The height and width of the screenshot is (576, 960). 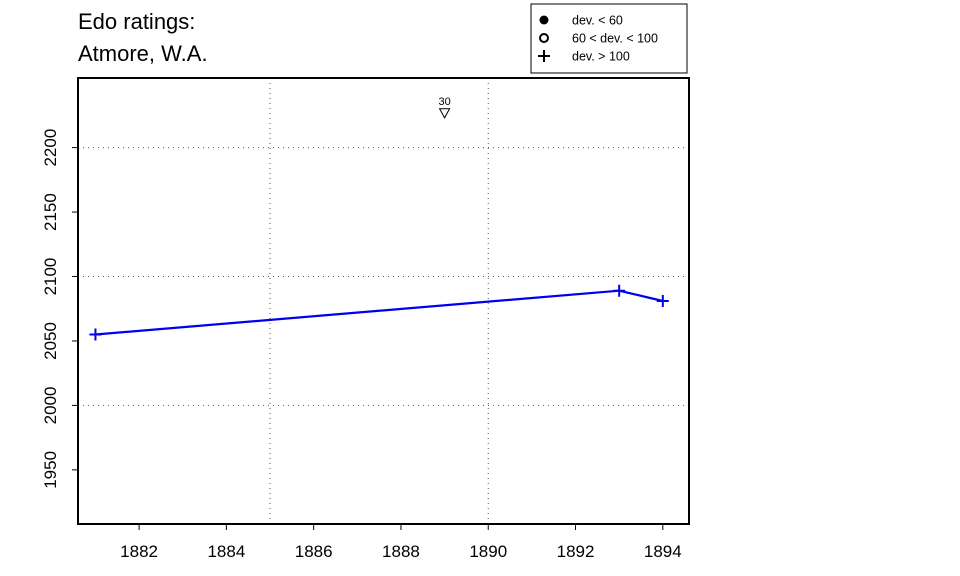 I want to click on x-tick-label: 1886, so click(x=314, y=551).